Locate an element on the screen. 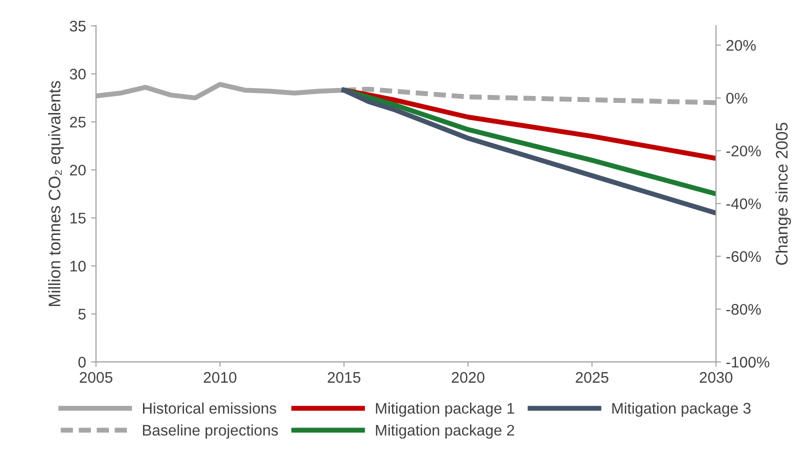 This screenshot has width=800, height=470. y2-axis-title: Change since 2005 is located at coordinates (783, 193).